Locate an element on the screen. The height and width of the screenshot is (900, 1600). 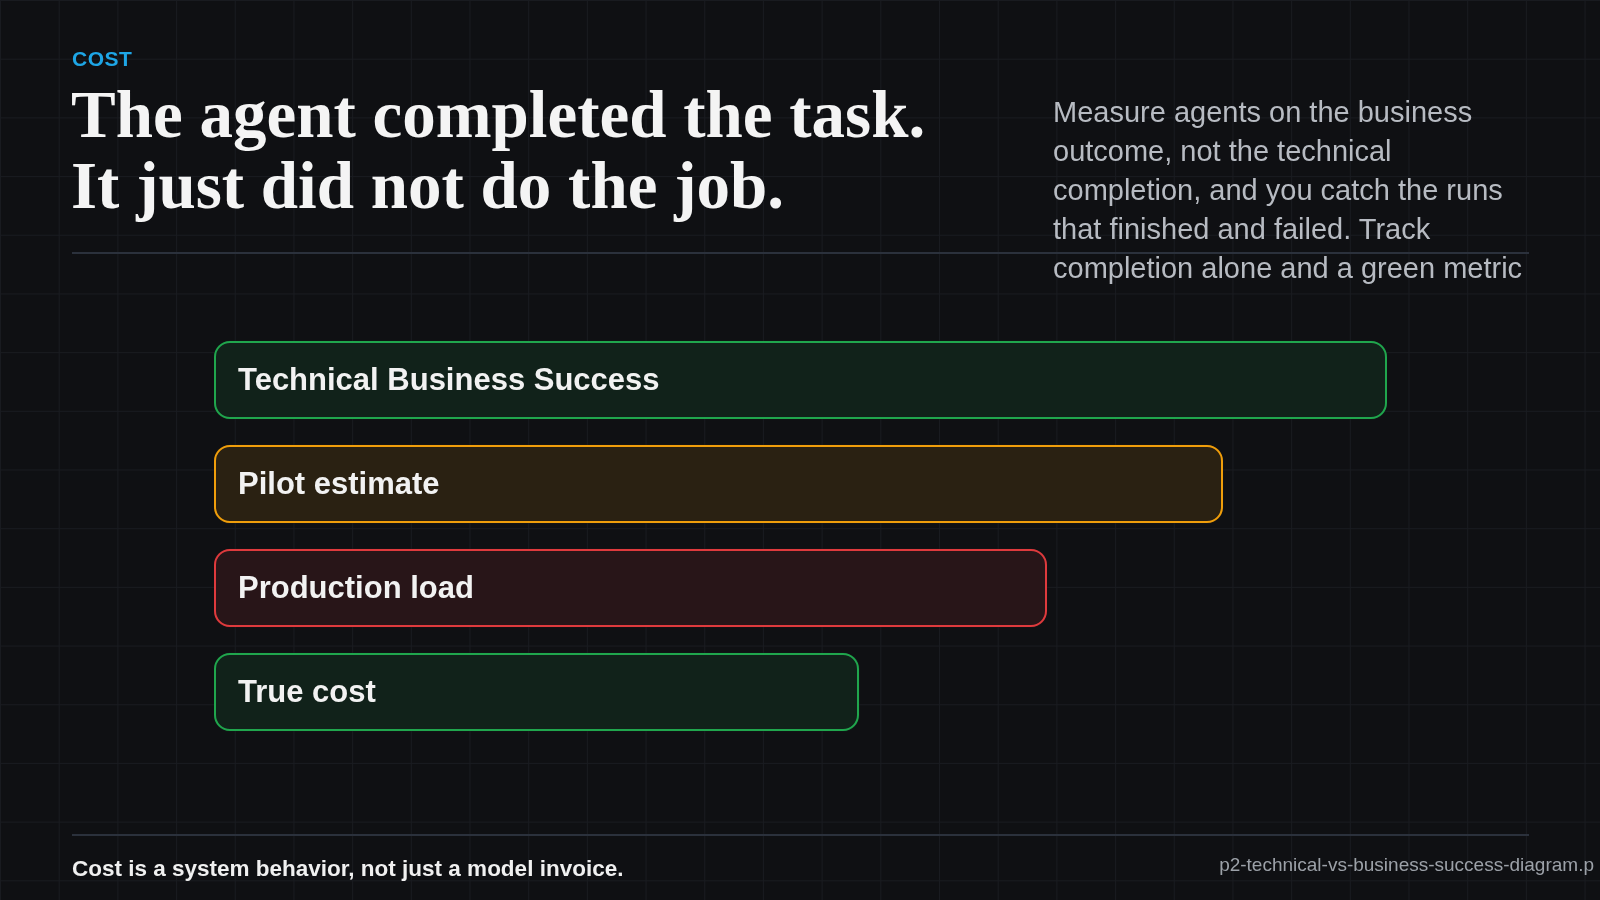
text: COST is located at coordinates (102, 59).